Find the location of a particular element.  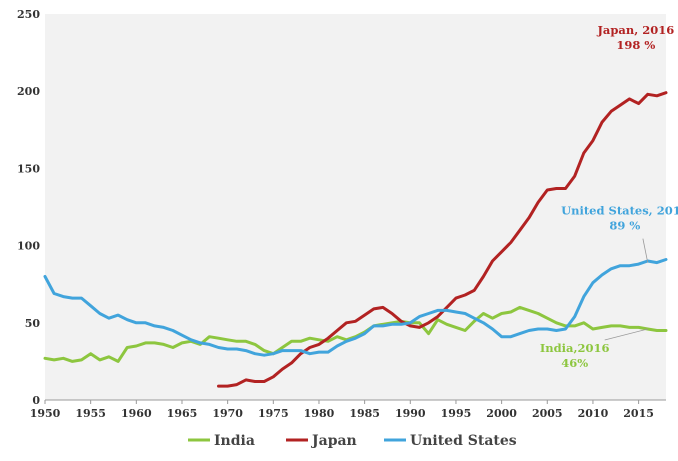

annotation-label-united-states: United States, 2016 is located at coordinates (619, 211).